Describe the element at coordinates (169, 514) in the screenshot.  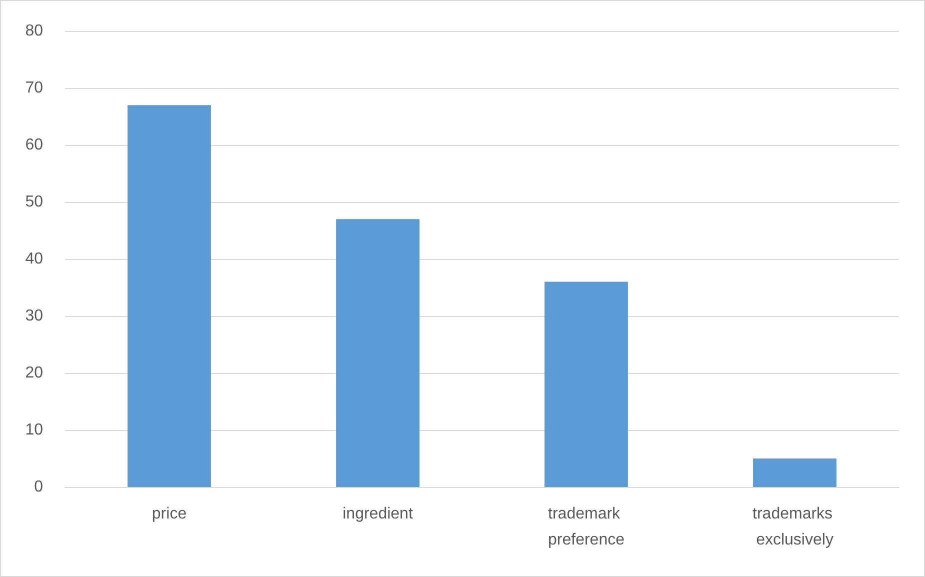
I see `x-tick-label: price` at that location.